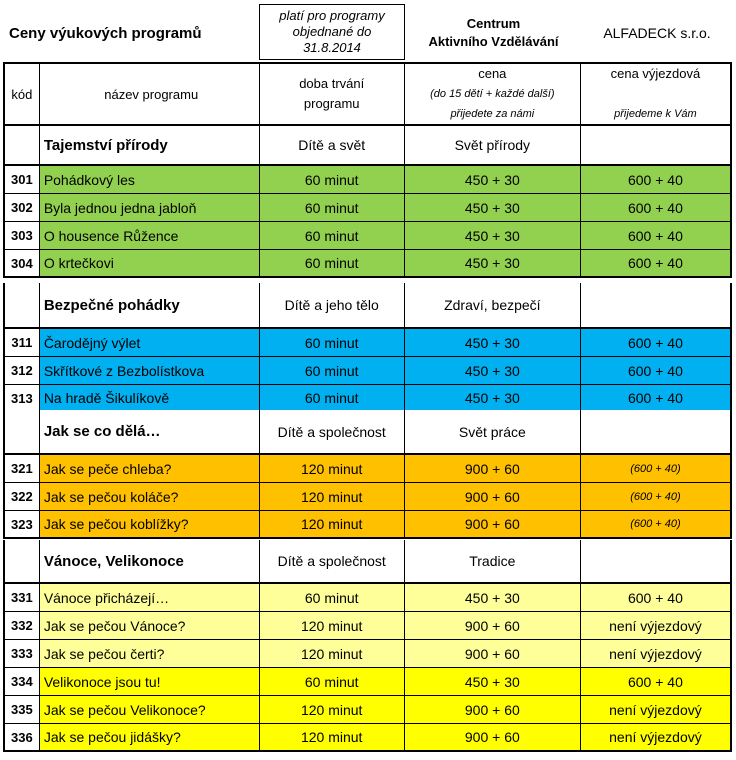 The height and width of the screenshot is (760, 736). Describe the element at coordinates (149, 263) in the screenshot. I see `row-program-name: O krtečkovi` at that location.